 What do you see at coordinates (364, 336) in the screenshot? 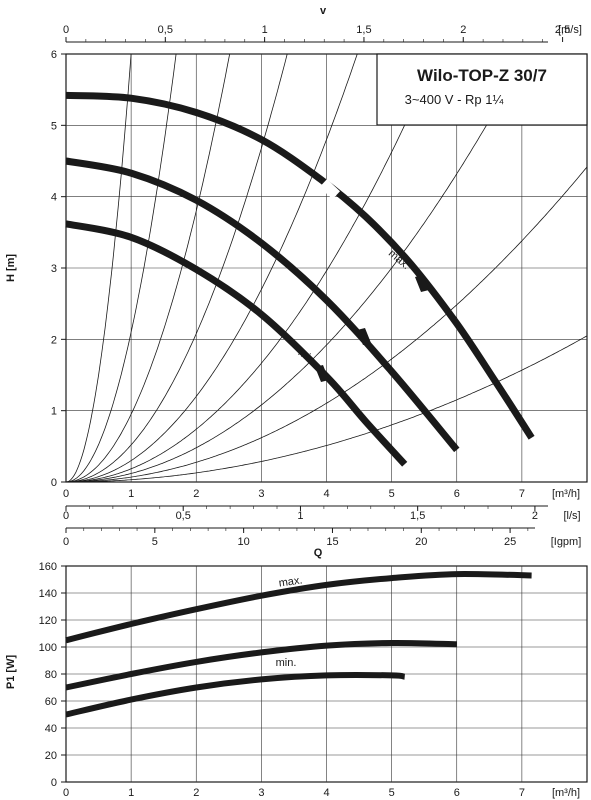
I see `mid-marker` at bounding box center [364, 336].